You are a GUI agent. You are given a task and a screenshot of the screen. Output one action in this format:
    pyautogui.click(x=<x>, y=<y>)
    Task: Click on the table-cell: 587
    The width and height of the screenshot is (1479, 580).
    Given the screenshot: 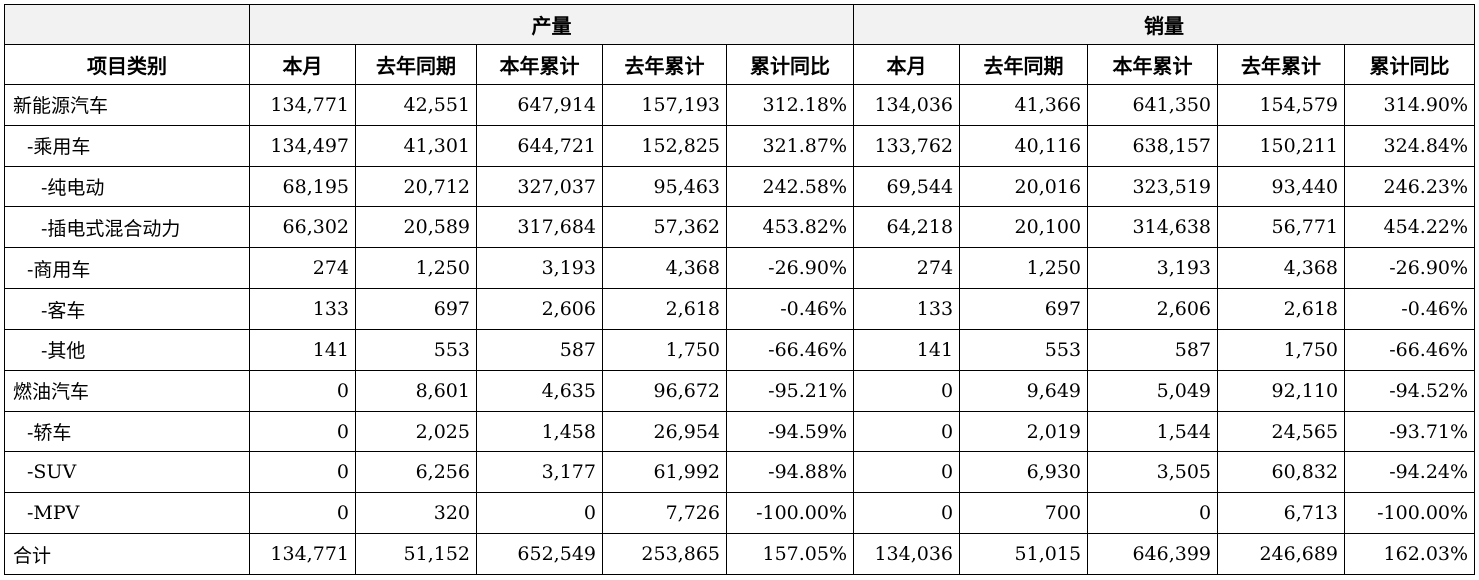 What is the action you would take?
    pyautogui.click(x=1153, y=349)
    